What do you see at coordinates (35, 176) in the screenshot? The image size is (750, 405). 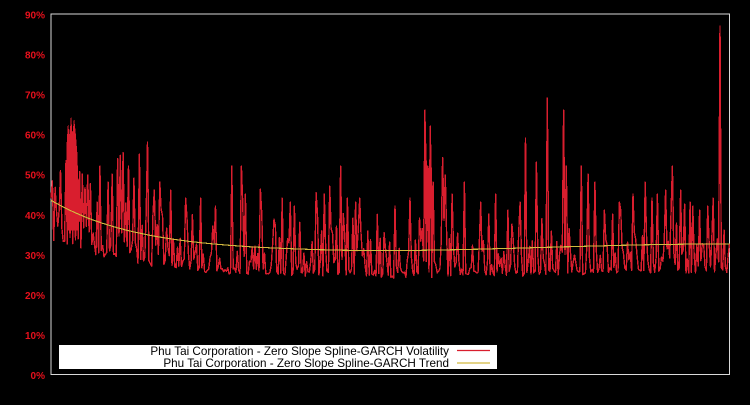 I see `svg-text: 50%` at bounding box center [35, 176].